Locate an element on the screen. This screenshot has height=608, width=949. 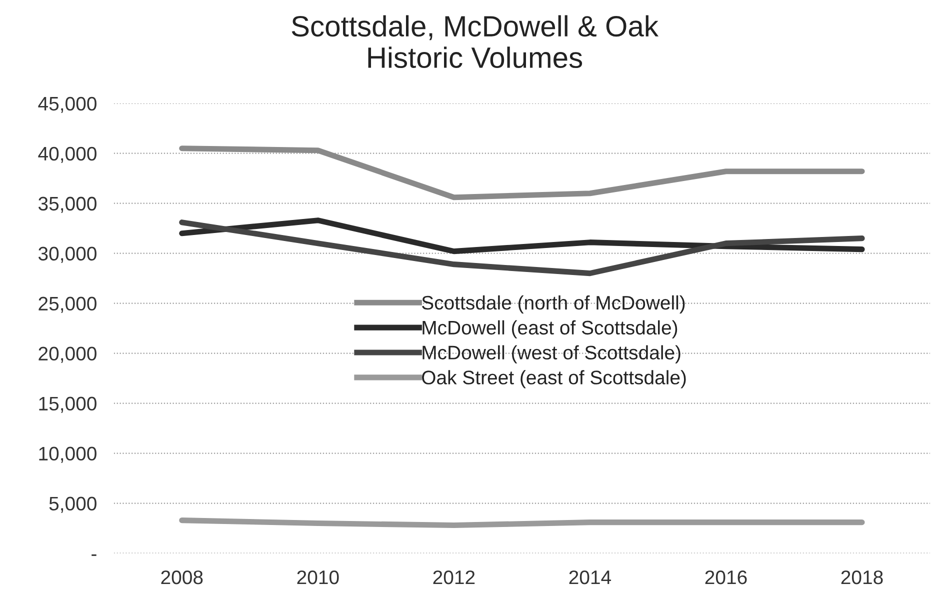
y-tick-label: - is located at coordinates (94, 555).